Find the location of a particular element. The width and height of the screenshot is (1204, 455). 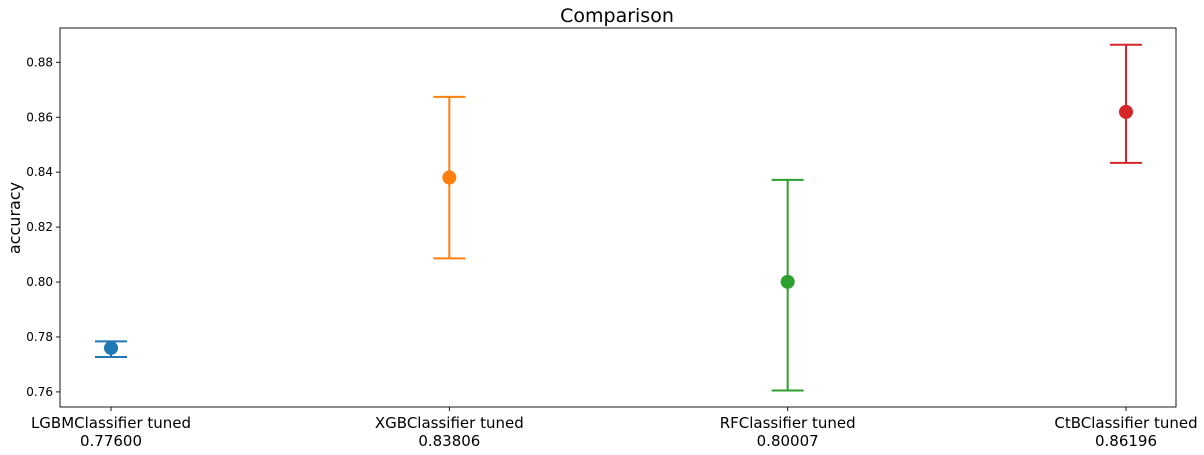

x-value-label: 0.83806 is located at coordinates (449, 441).